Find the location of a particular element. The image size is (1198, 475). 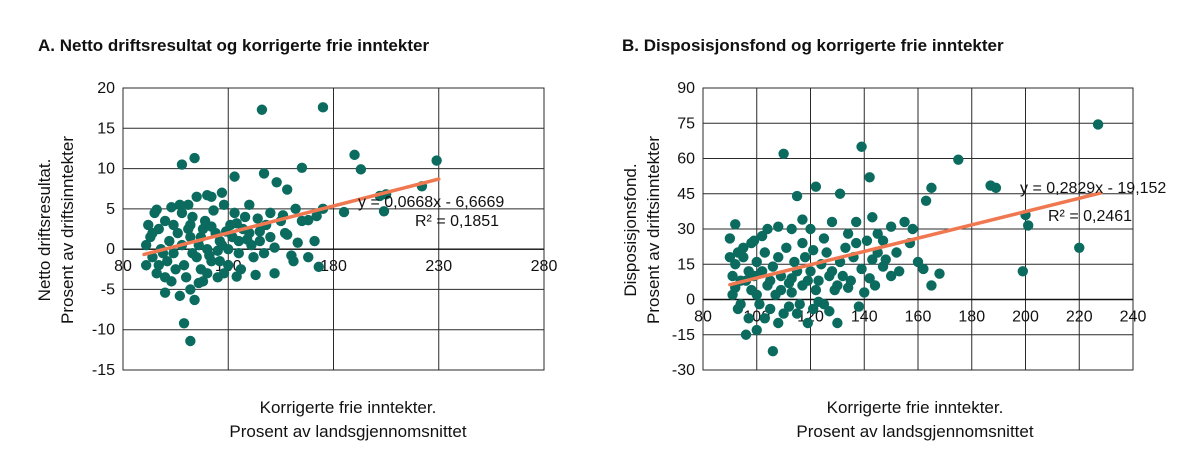

x-tick-label: 180 is located at coordinates (971, 317).